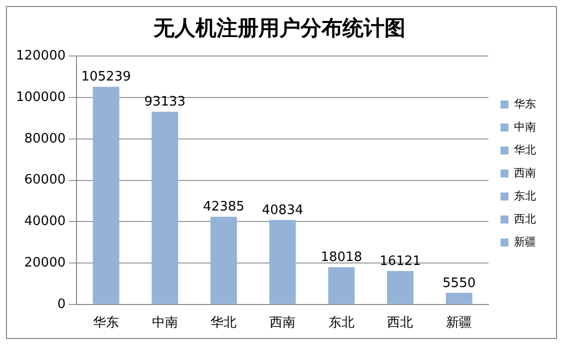  I want to click on y-tick-label: 80000, so click(45, 138).